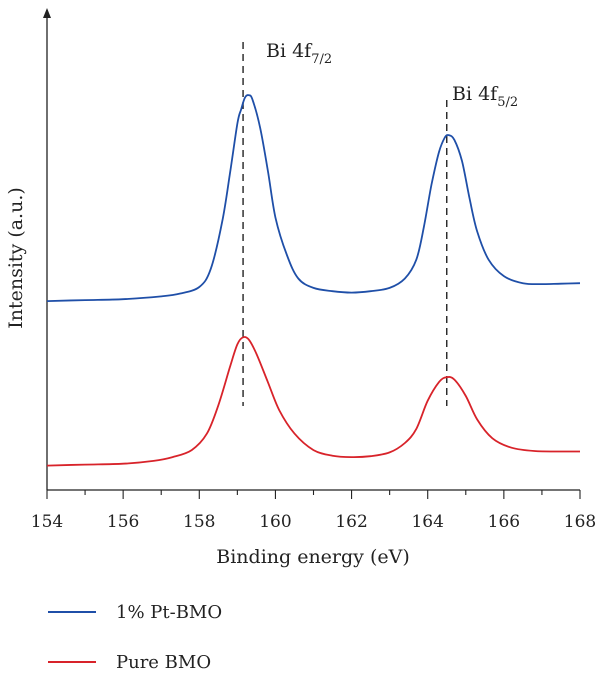 The image size is (600, 700). Describe the element at coordinates (275, 522) in the screenshot. I see `x-tick-label: 160` at that location.